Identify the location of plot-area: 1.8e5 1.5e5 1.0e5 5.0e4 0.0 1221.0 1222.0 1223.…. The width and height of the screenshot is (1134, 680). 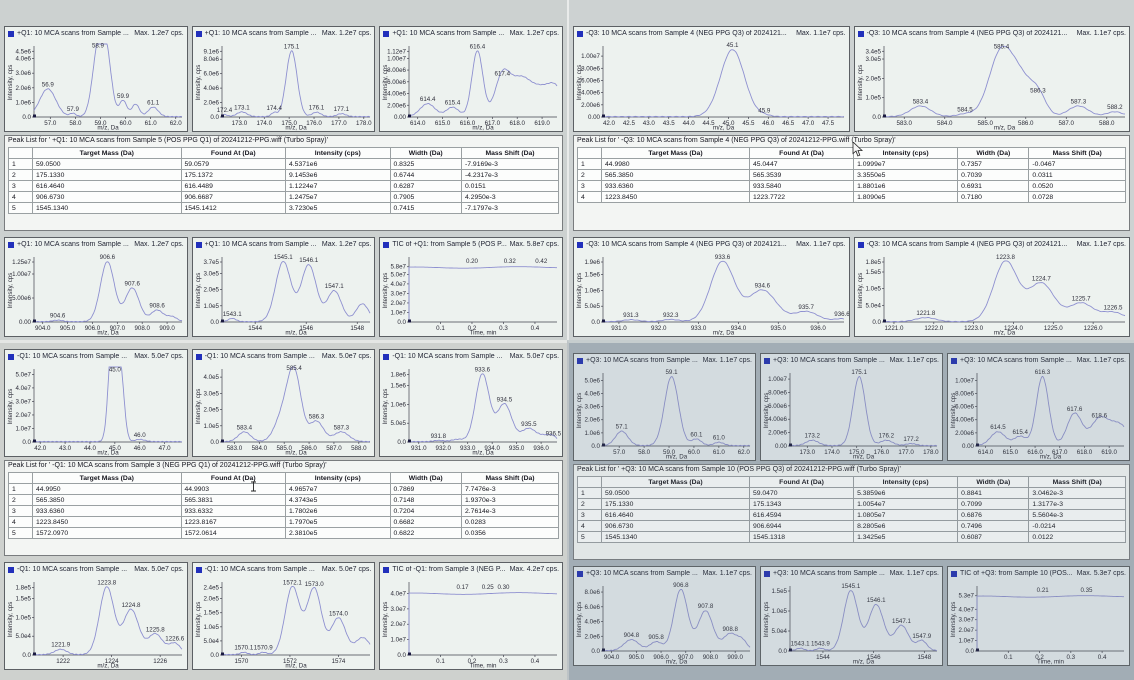
(992, 293).